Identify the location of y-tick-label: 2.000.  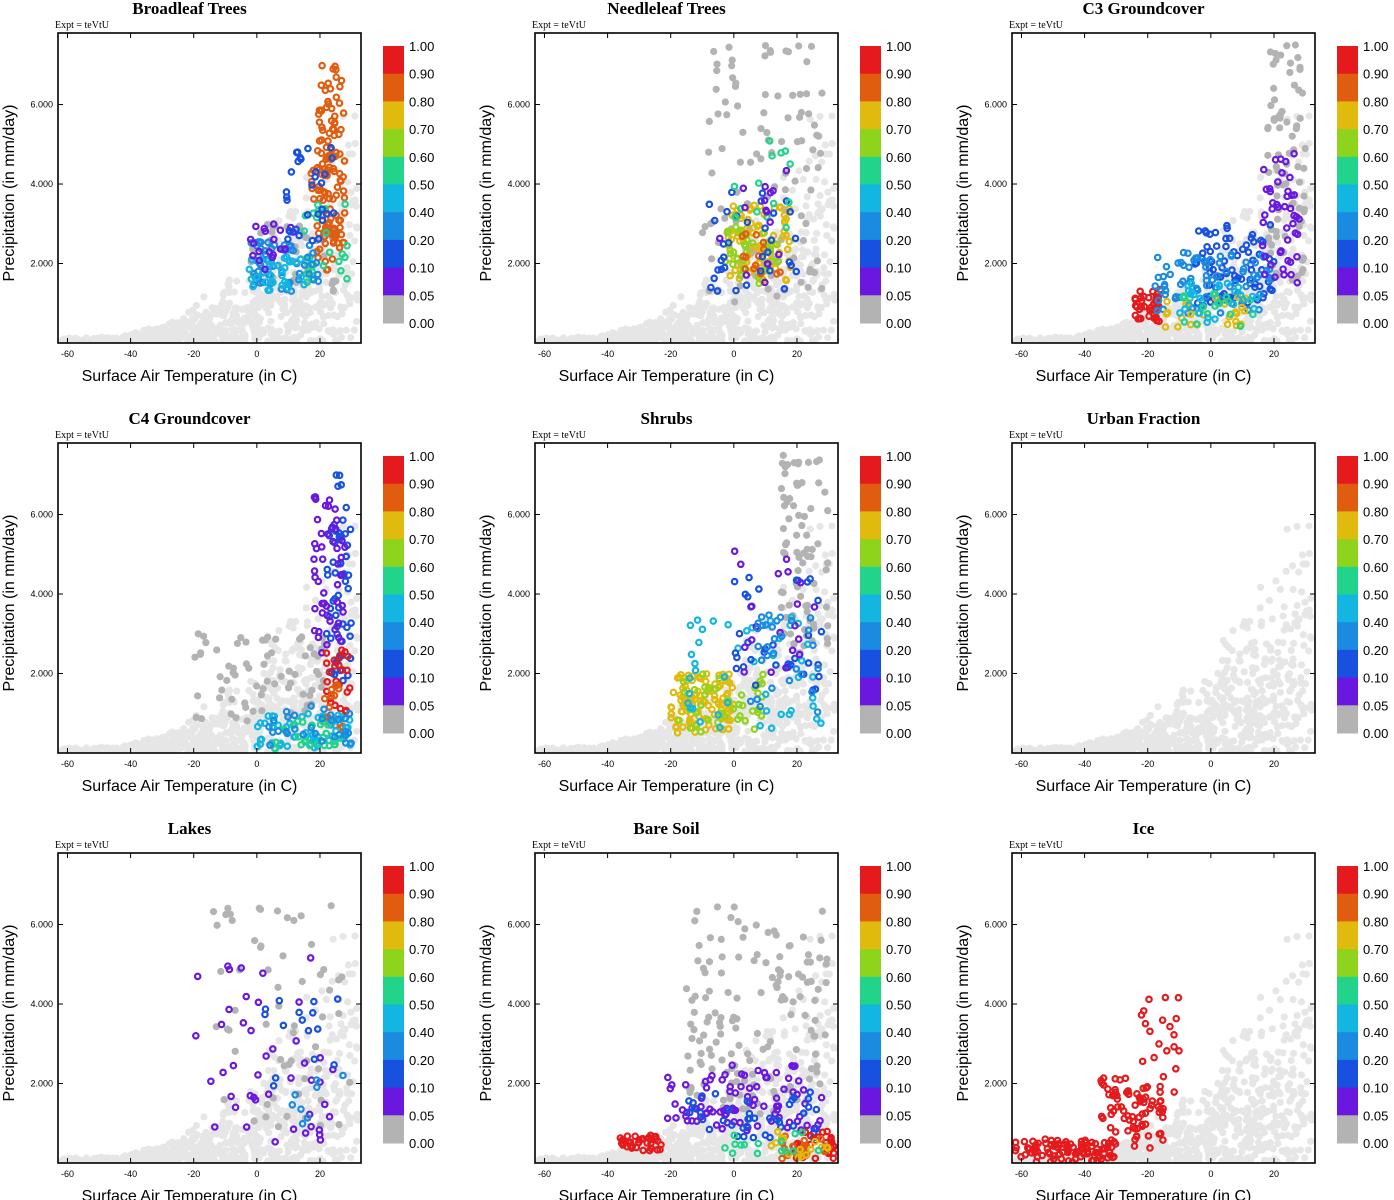
(41, 264).